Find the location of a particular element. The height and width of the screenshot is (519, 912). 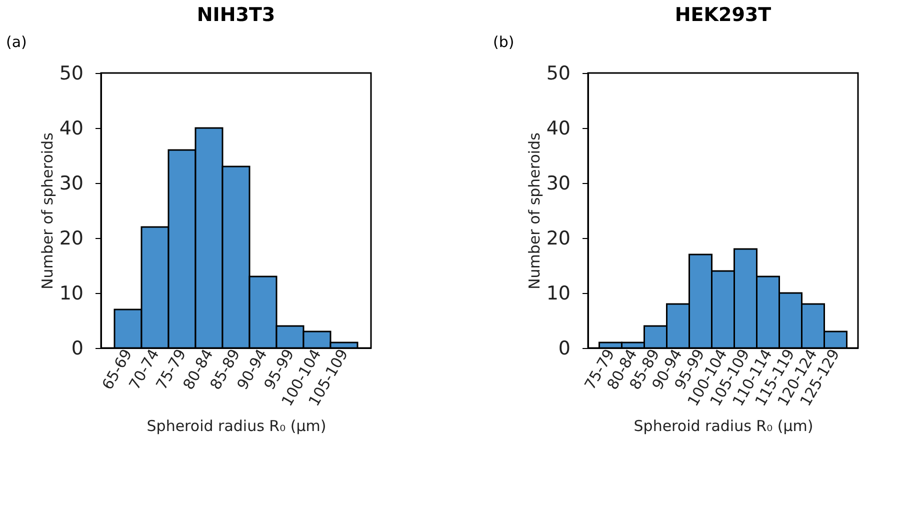

chart-title: NIH3T3 is located at coordinates (236, 15).